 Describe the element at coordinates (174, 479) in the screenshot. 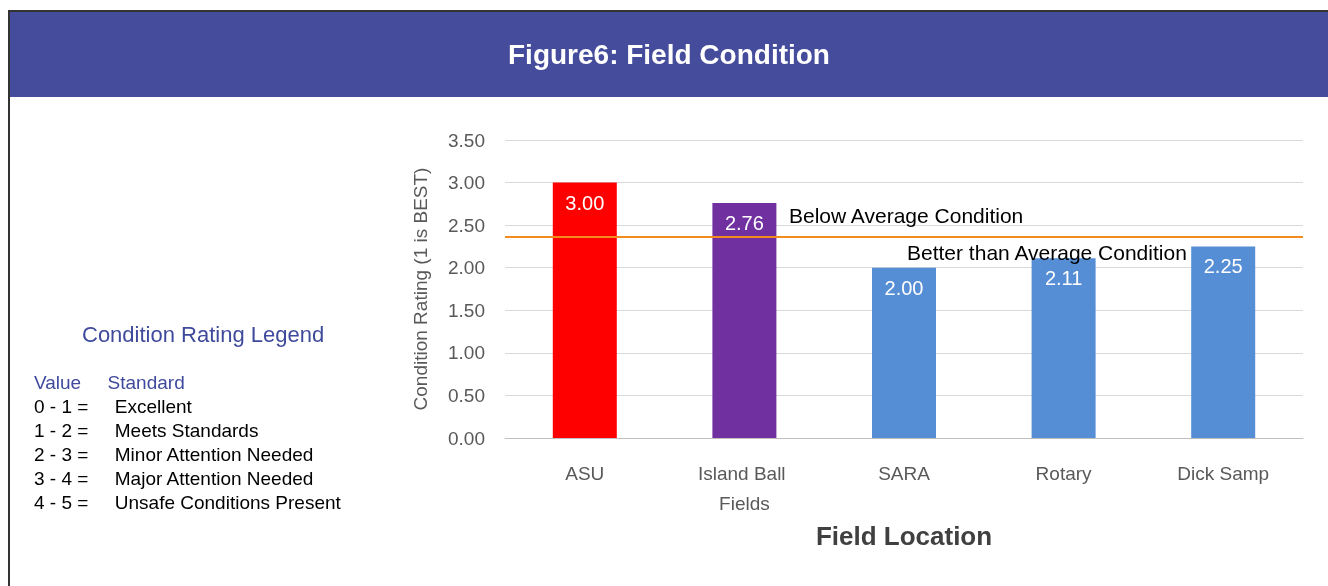

I see `text: 3 - 4 = Major Attention Needed` at that location.